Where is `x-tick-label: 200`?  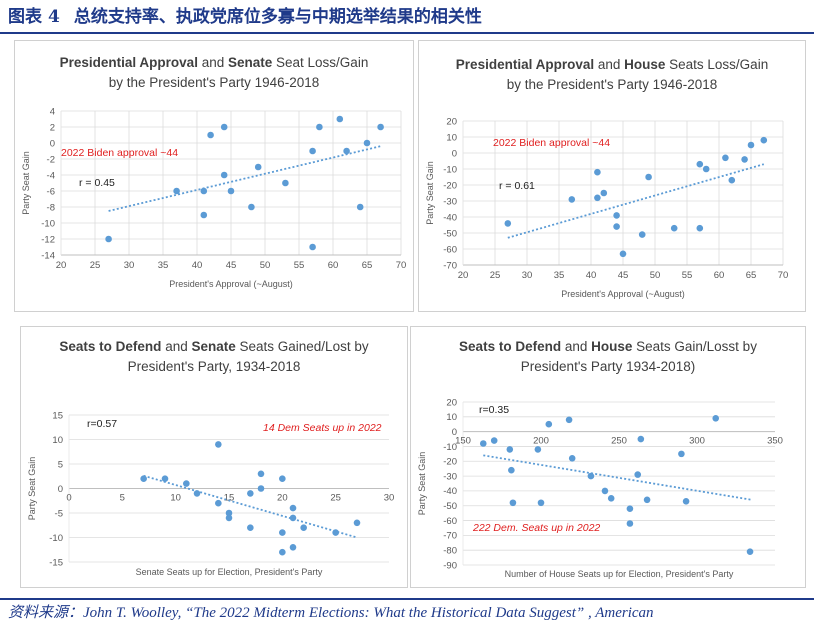
x-tick-label: 200 is located at coordinates (541, 441).